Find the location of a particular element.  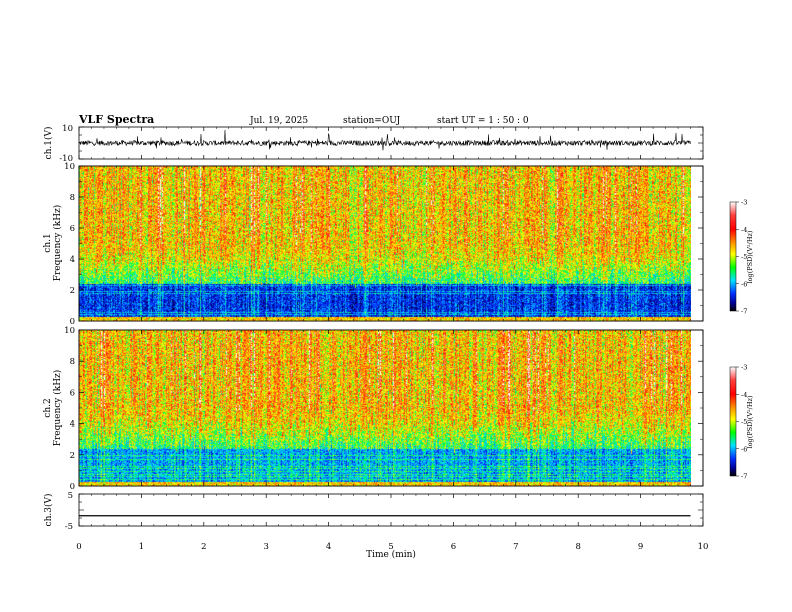

ch2-colorbar-label: log(PSD)(V²/Hz) is located at coordinates (750, 421).